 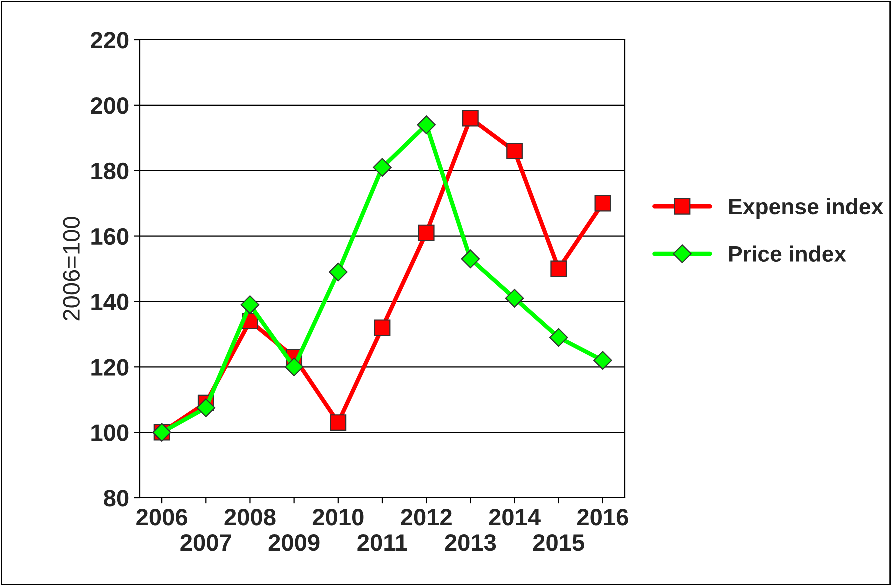 What do you see at coordinates (116, 498) in the screenshot?
I see `y-tick-label: 80` at bounding box center [116, 498].